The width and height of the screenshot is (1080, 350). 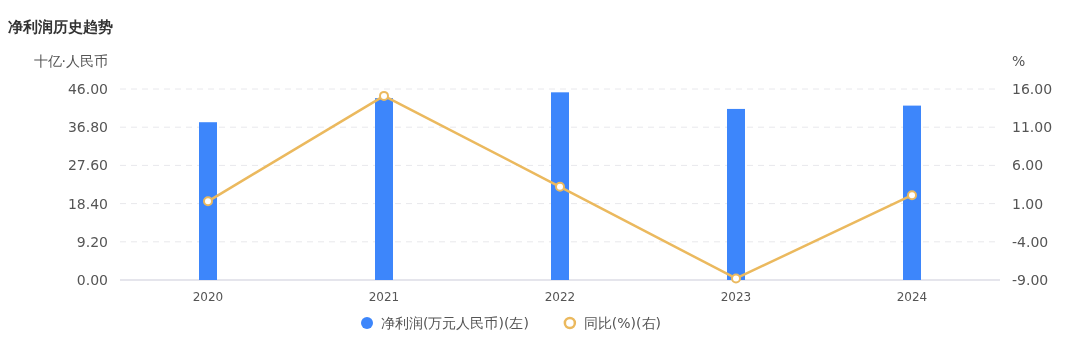 What do you see at coordinates (912, 297) in the screenshot?
I see `x-tick-label: 2024` at bounding box center [912, 297].